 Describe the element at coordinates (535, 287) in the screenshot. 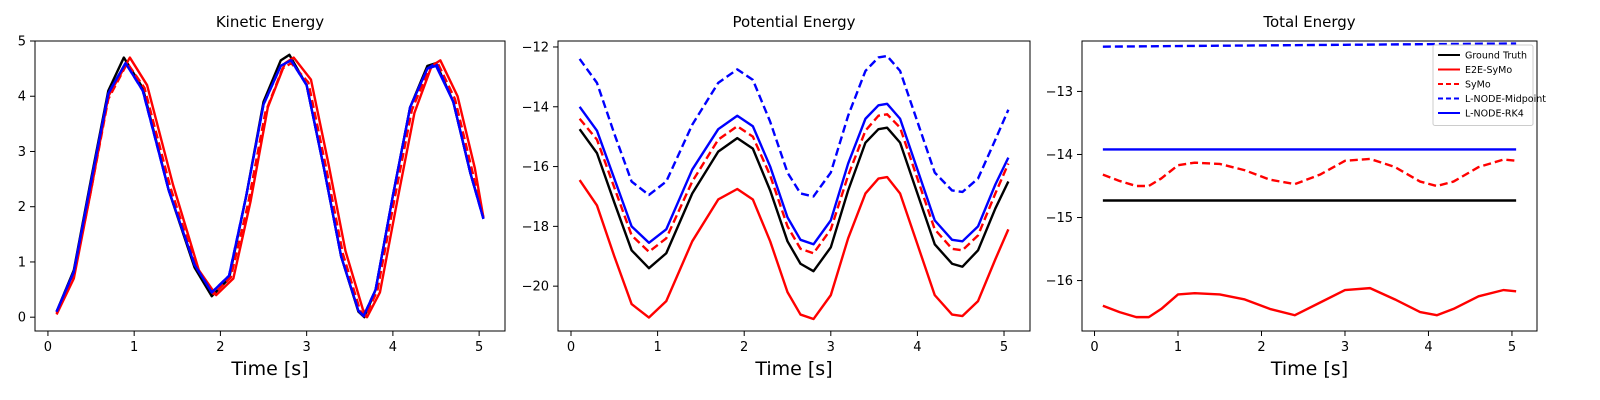

I see `y-tick-label: −20` at that location.